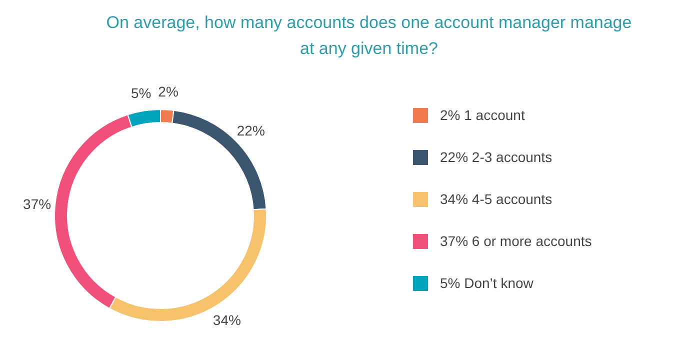  Describe the element at coordinates (516, 241) in the screenshot. I see `legend-label: 37% 6 or more accounts` at that location.